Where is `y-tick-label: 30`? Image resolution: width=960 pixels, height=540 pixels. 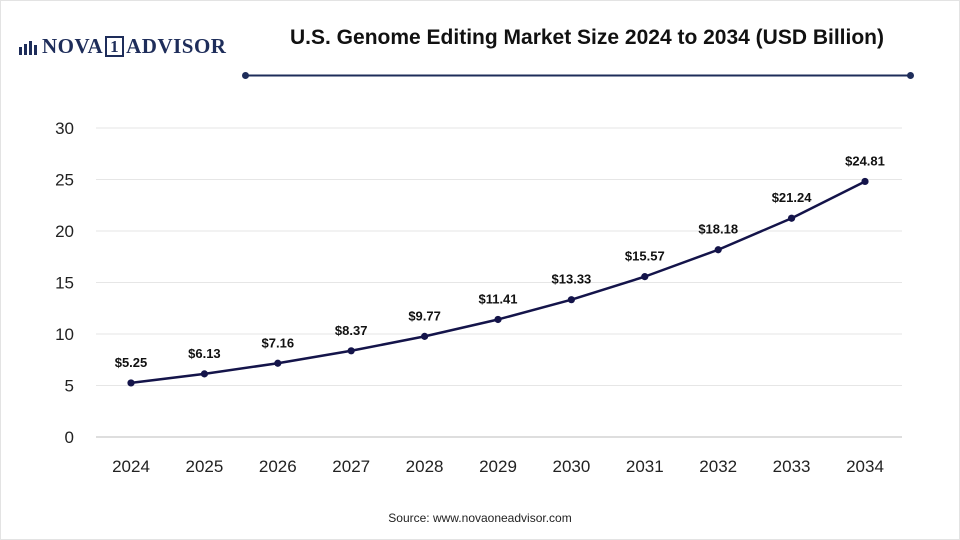 y-tick-label: 30 is located at coordinates (64, 128).